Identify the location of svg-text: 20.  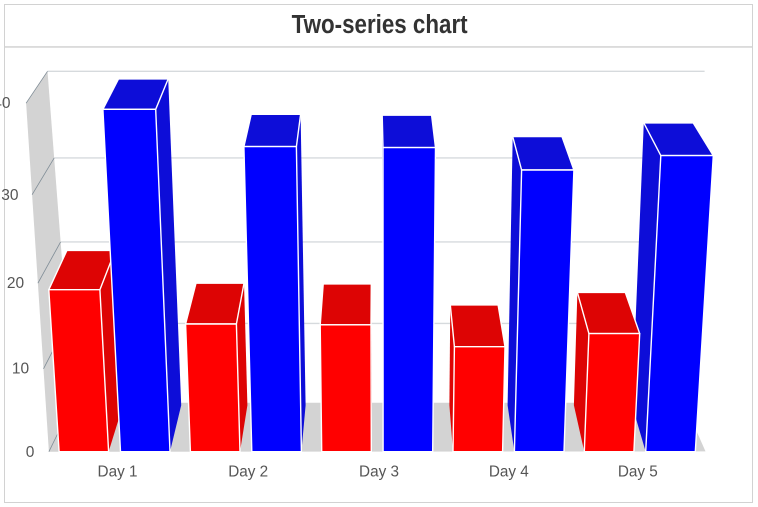
(16, 283).